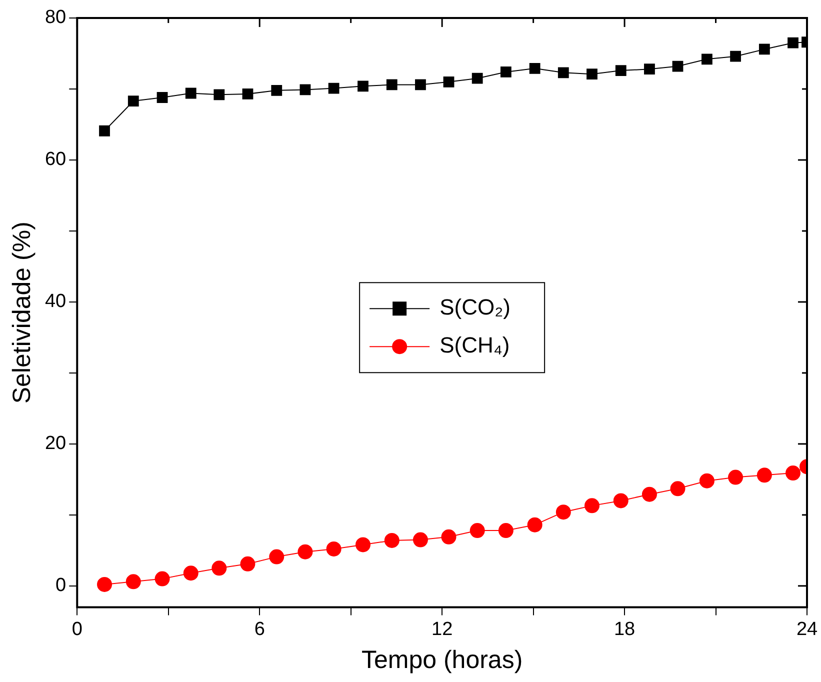 The image size is (821, 682). I want to click on y-tick-label: 0, so click(61, 585).